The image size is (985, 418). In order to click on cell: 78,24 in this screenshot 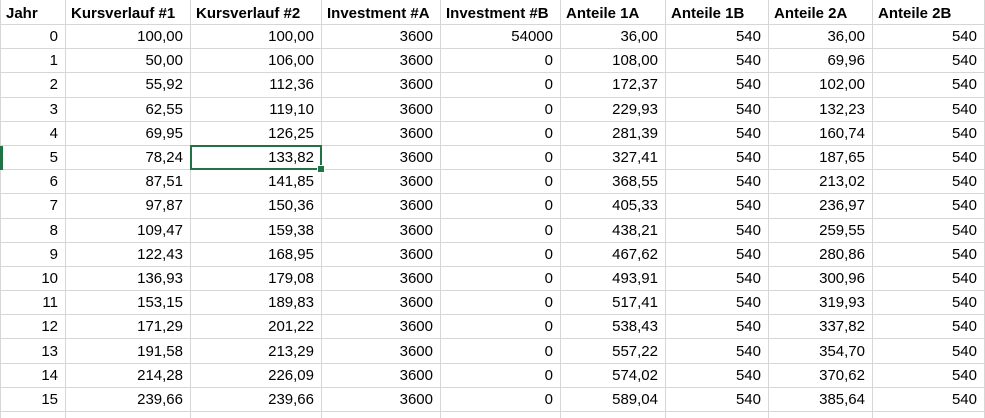, I will do `click(128, 158)`.